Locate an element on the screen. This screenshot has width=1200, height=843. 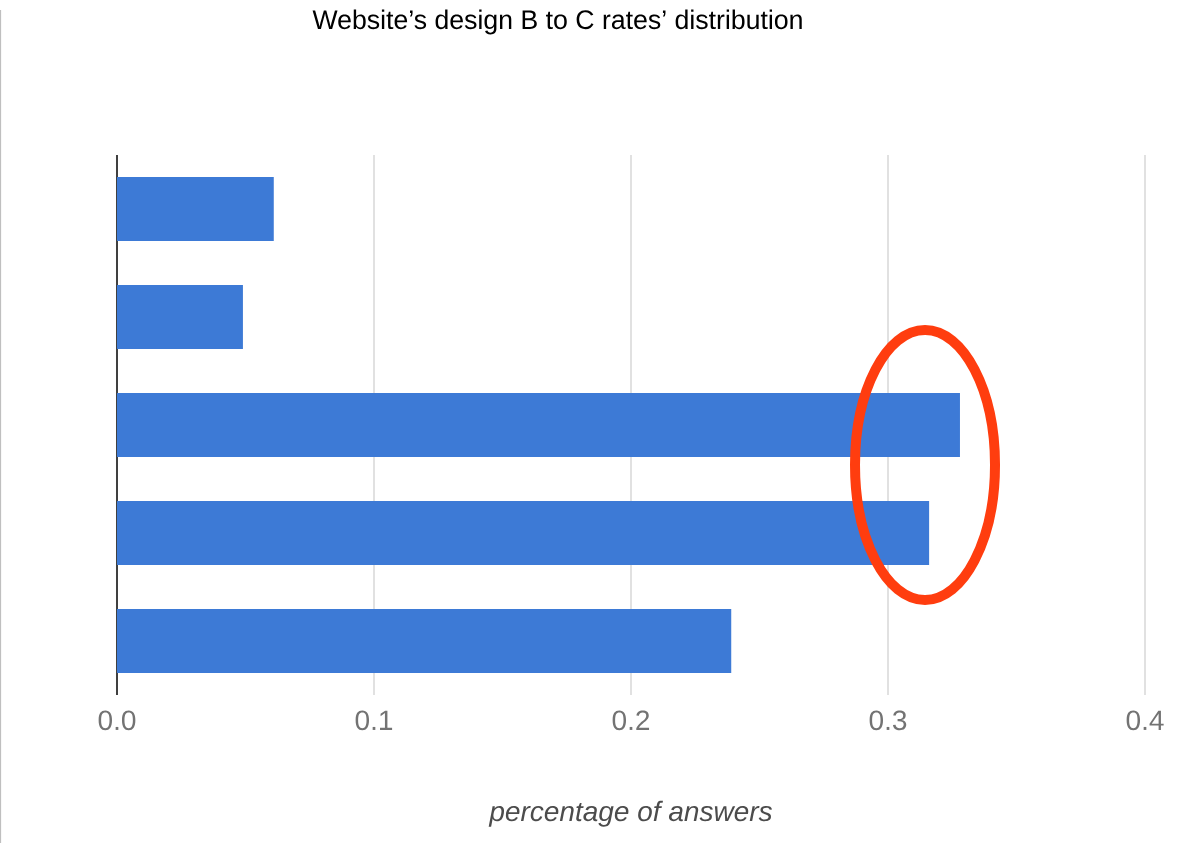
x-tick-label: 0.0 is located at coordinates (117, 720).